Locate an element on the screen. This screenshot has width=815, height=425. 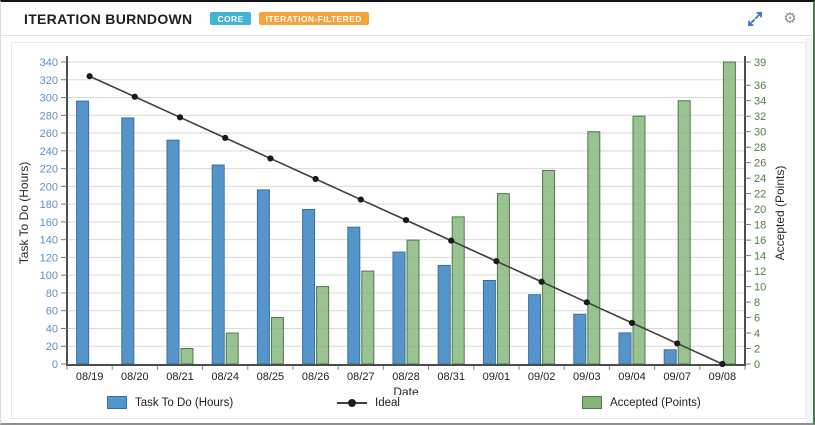
svg-text: Task To Do (Hours) is located at coordinates (24, 213).